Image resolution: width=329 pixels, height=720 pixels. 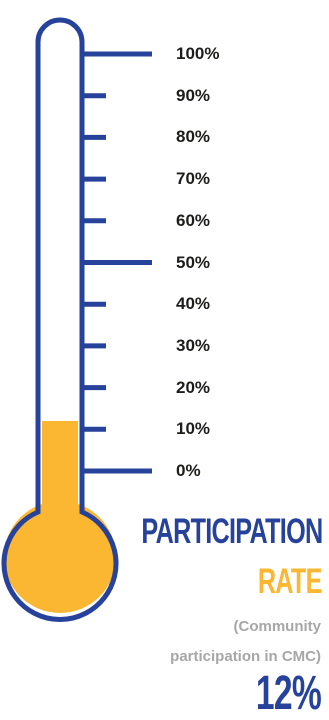 I want to click on scale-label: 90%, so click(x=193, y=95).